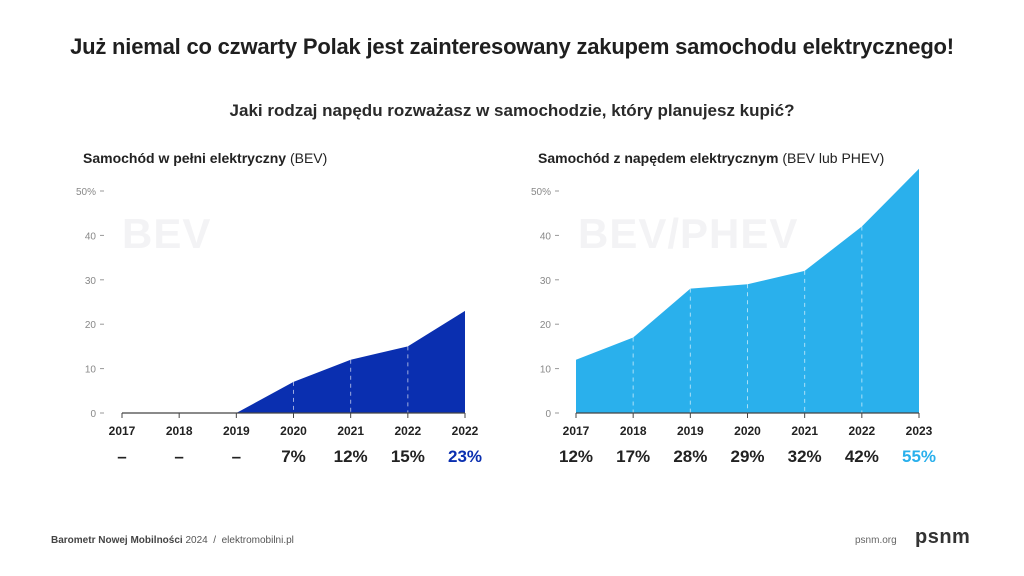  What do you see at coordinates (293, 456) in the screenshot?
I see `data-label: 7%` at bounding box center [293, 456].